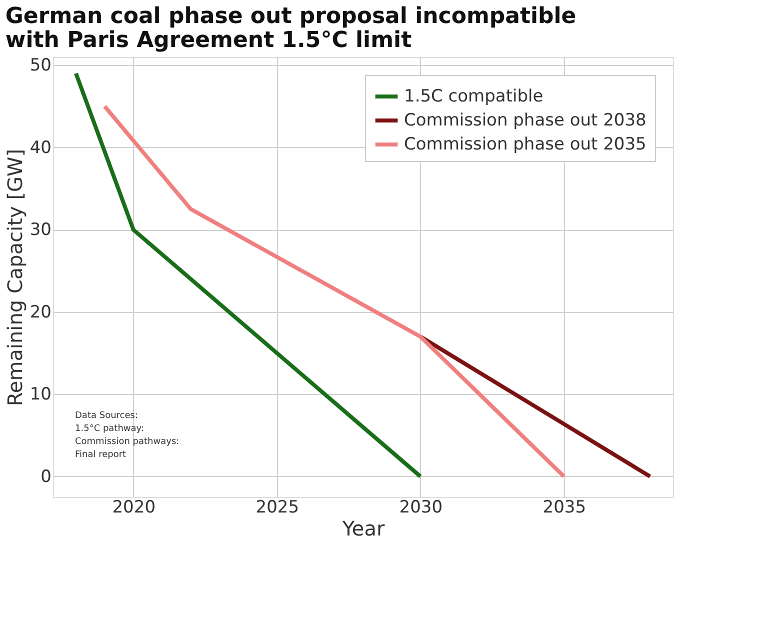  I want to click on legend-label: Commission phase out 2038, so click(525, 120).